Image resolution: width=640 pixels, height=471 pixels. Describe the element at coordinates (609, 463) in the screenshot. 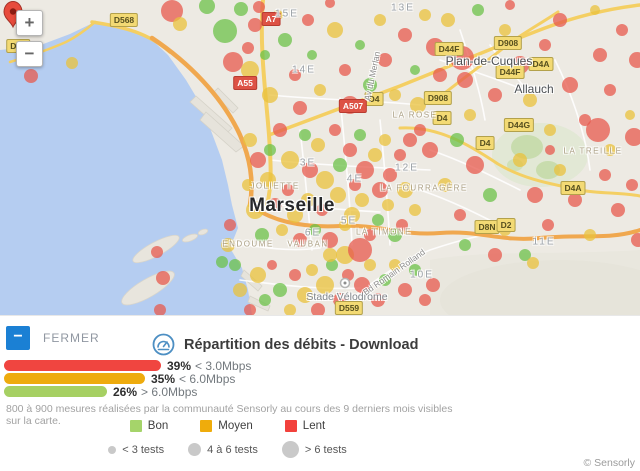

I see `attribution: © Sensorly` at that location.